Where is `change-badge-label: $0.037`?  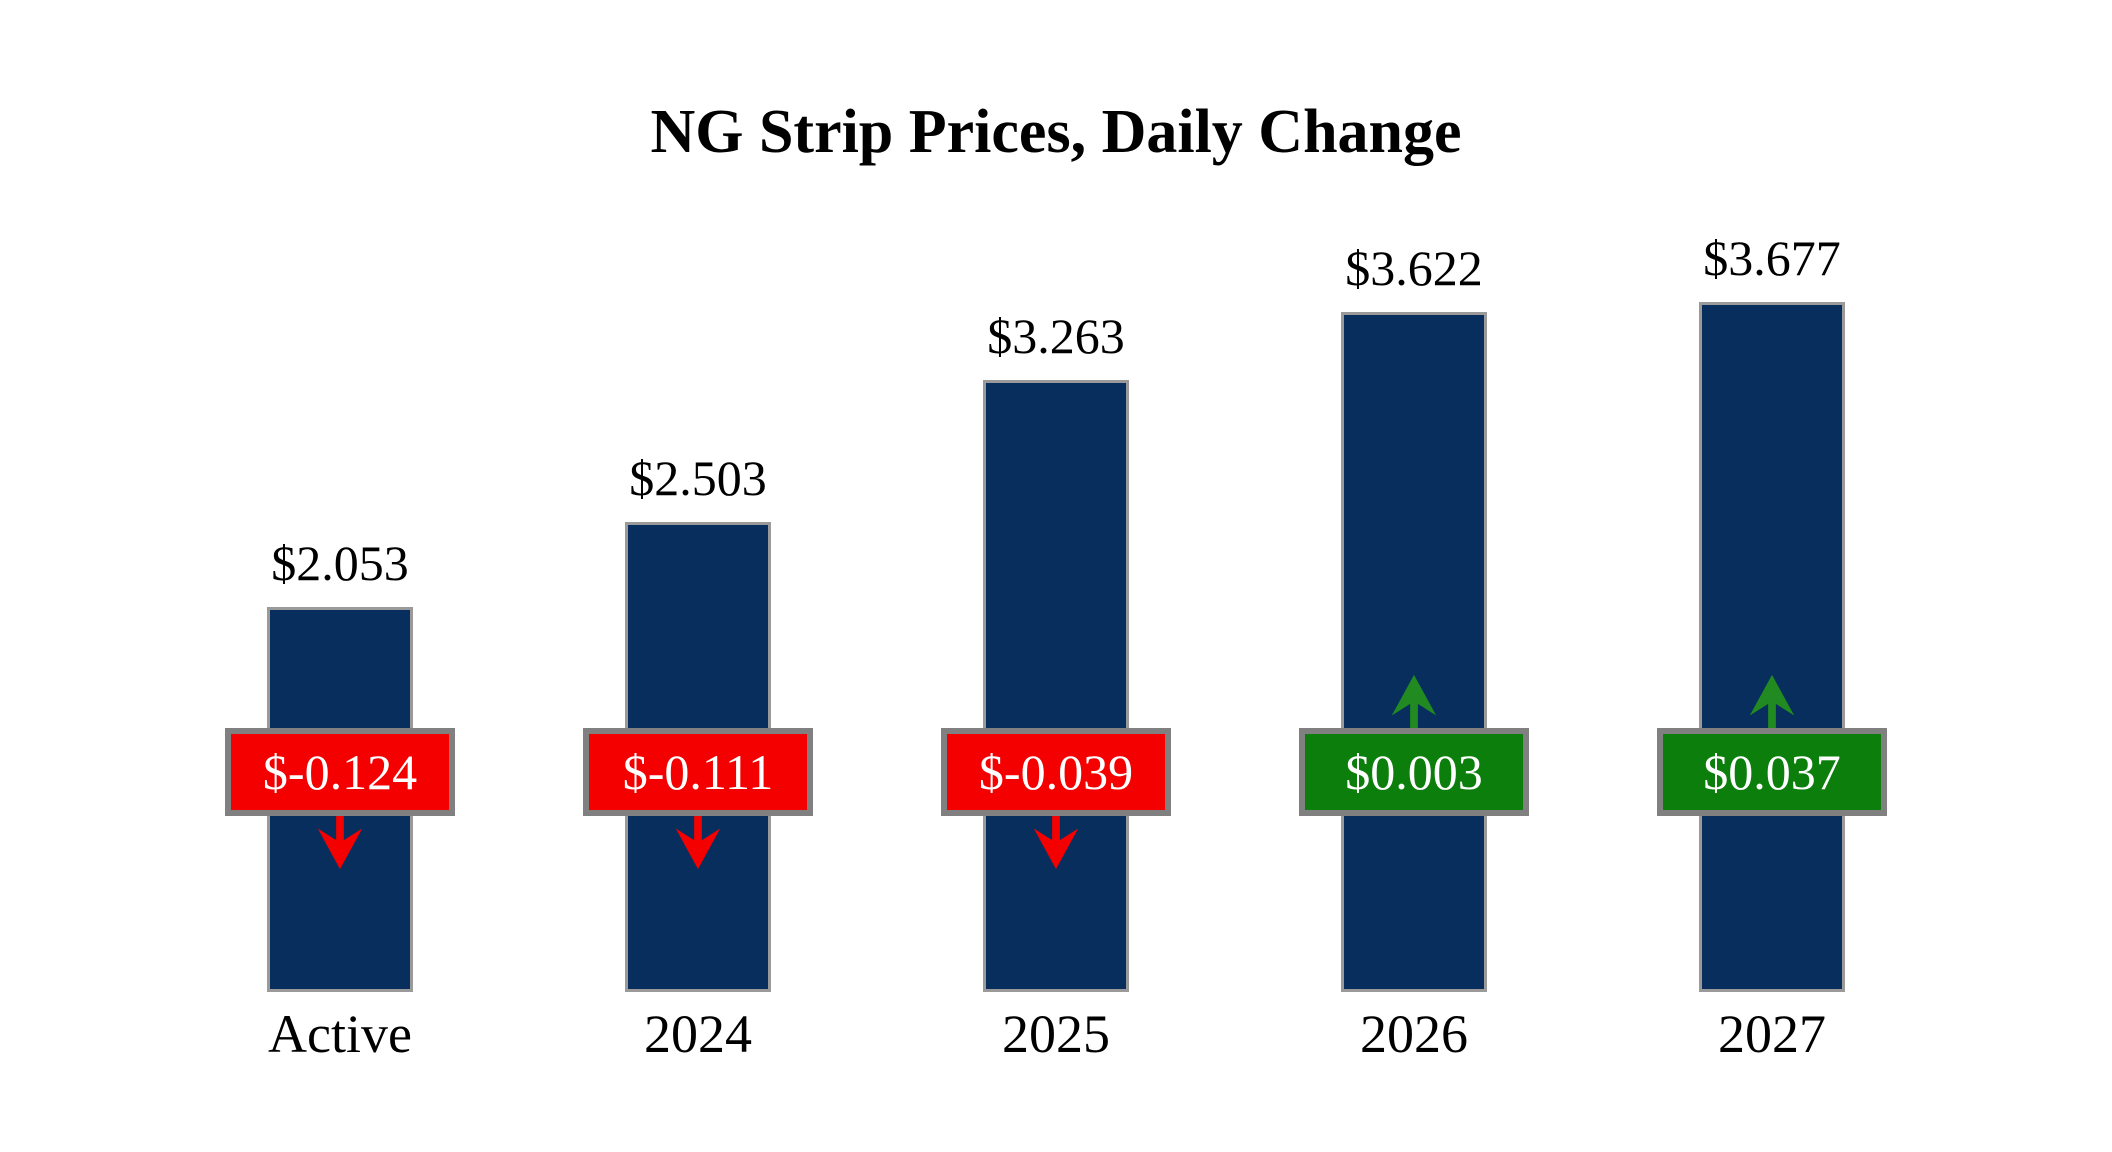 change-badge-label: $0.037 is located at coordinates (1772, 772).